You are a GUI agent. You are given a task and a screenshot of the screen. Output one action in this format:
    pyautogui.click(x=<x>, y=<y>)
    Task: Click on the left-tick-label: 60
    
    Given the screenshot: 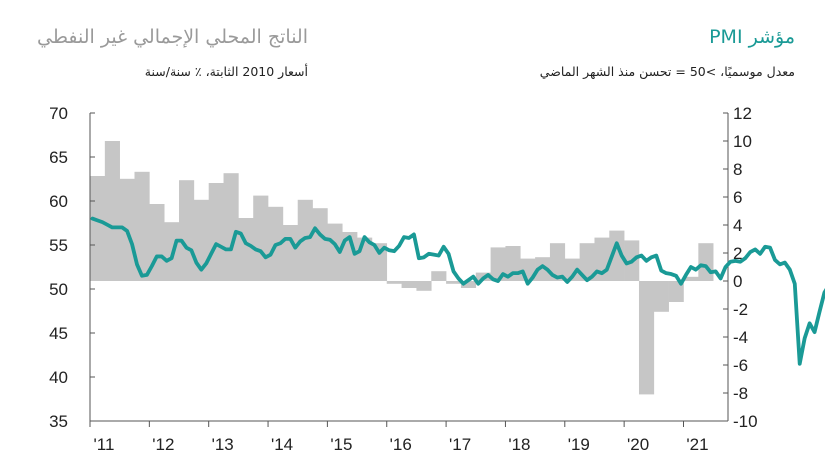 What is the action you would take?
    pyautogui.click(x=58, y=201)
    